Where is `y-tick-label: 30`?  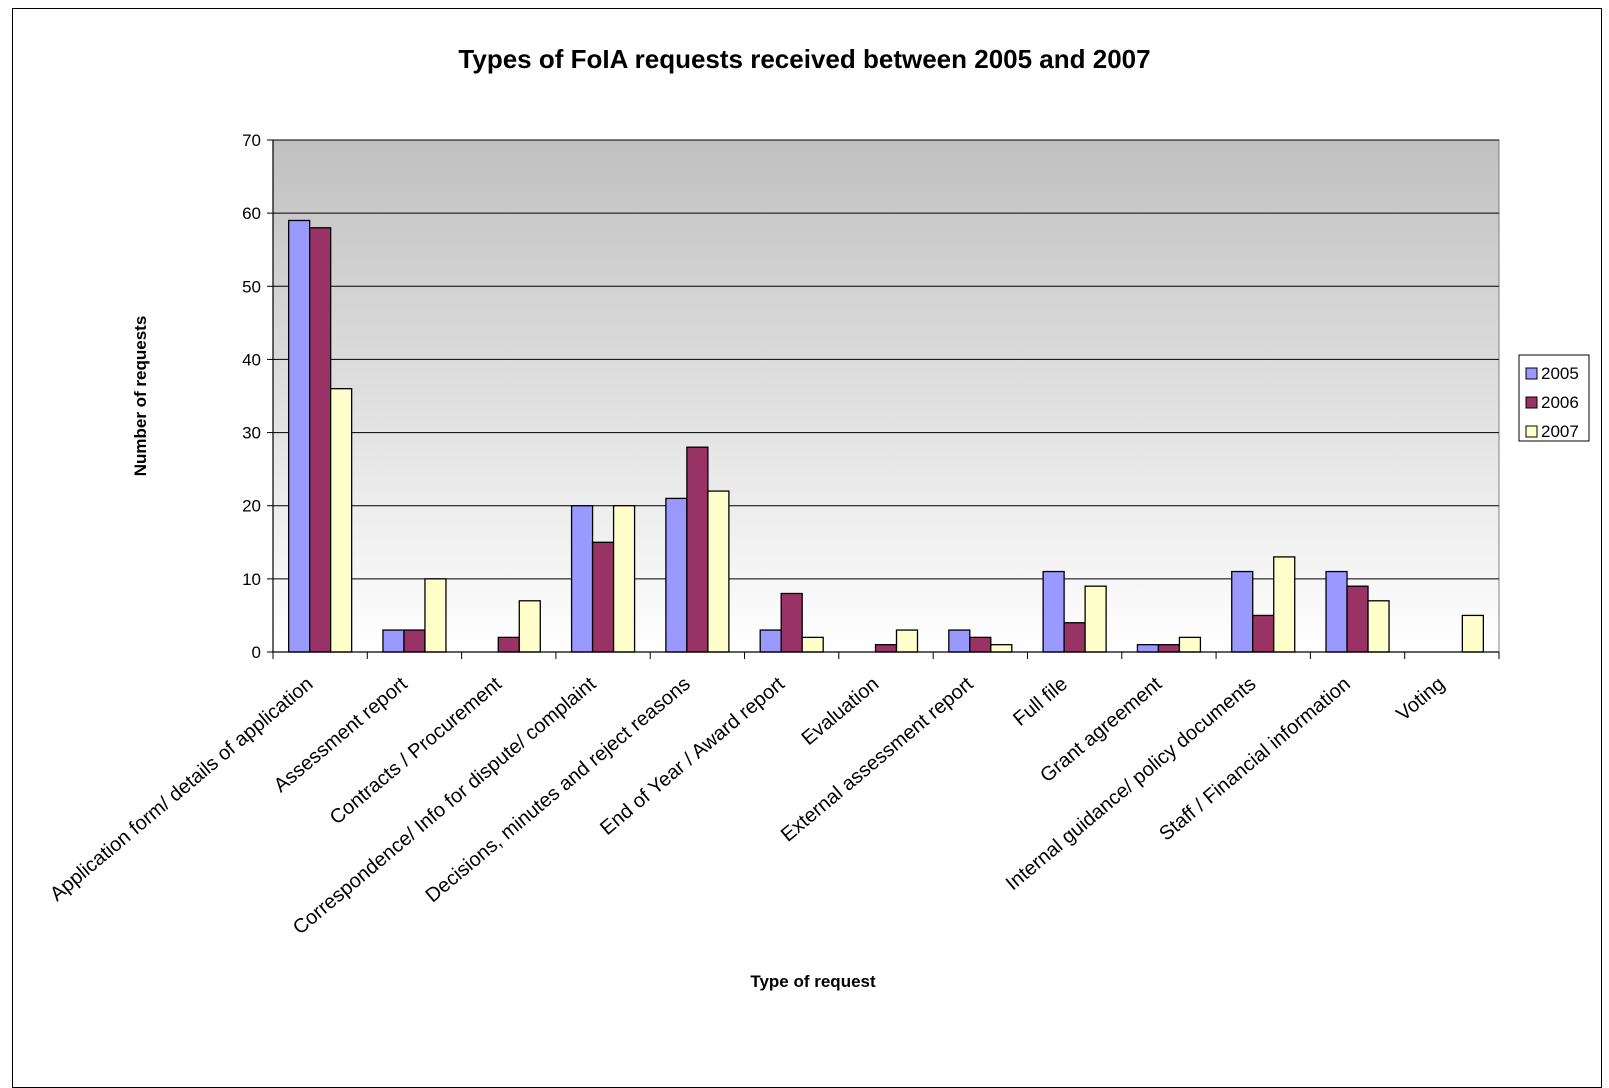
y-tick-label: 30 is located at coordinates (251, 433).